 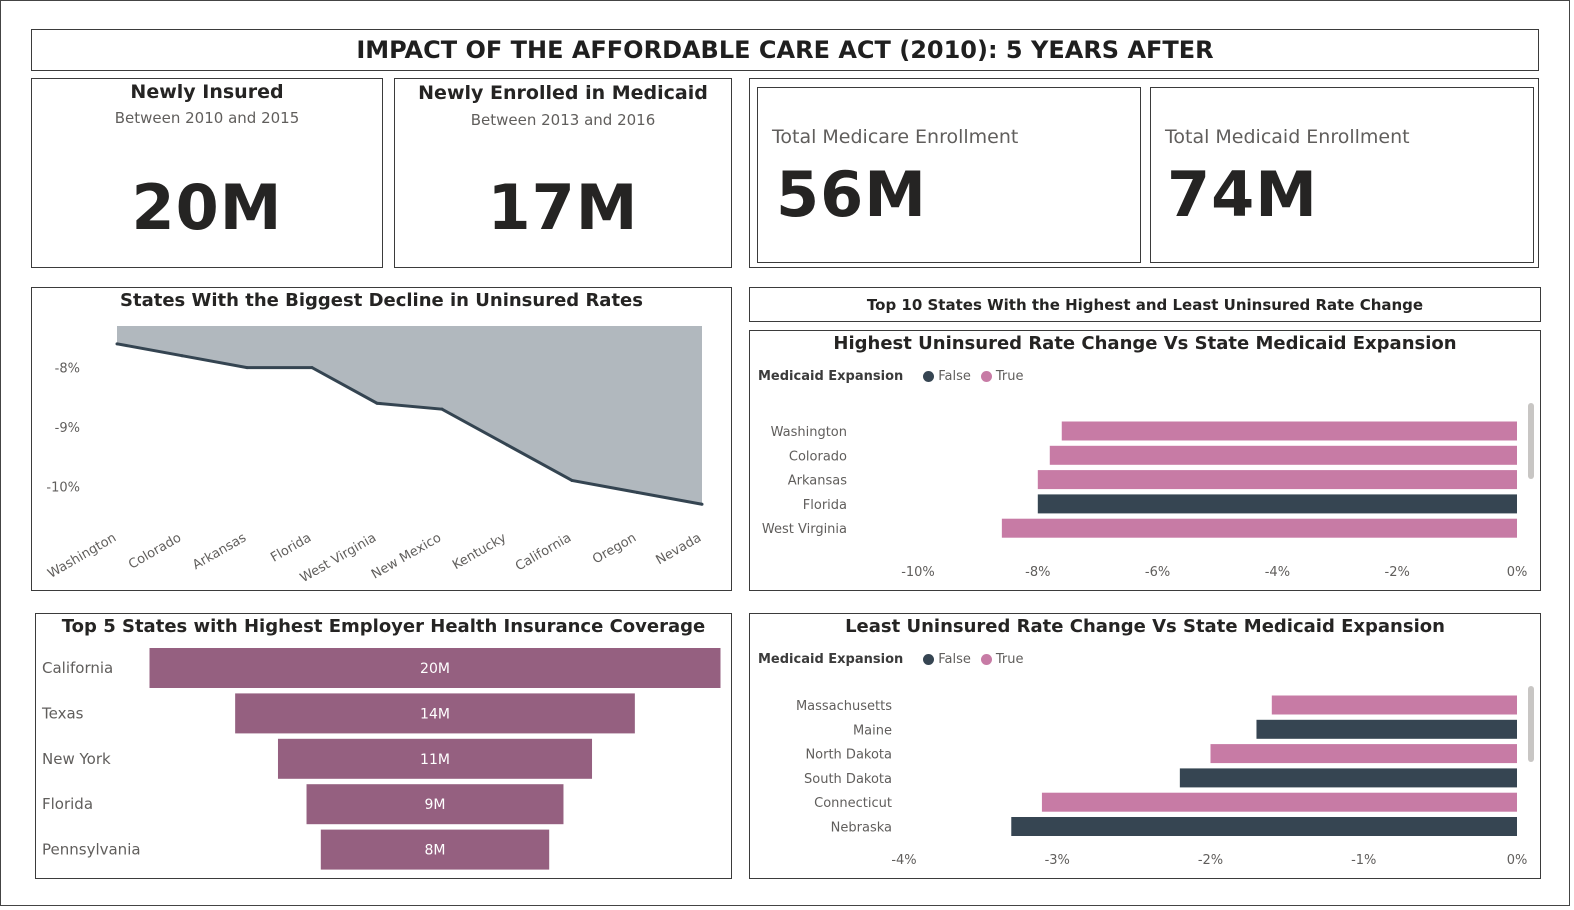 I want to click on category-label: Colorado, so click(x=818, y=456).